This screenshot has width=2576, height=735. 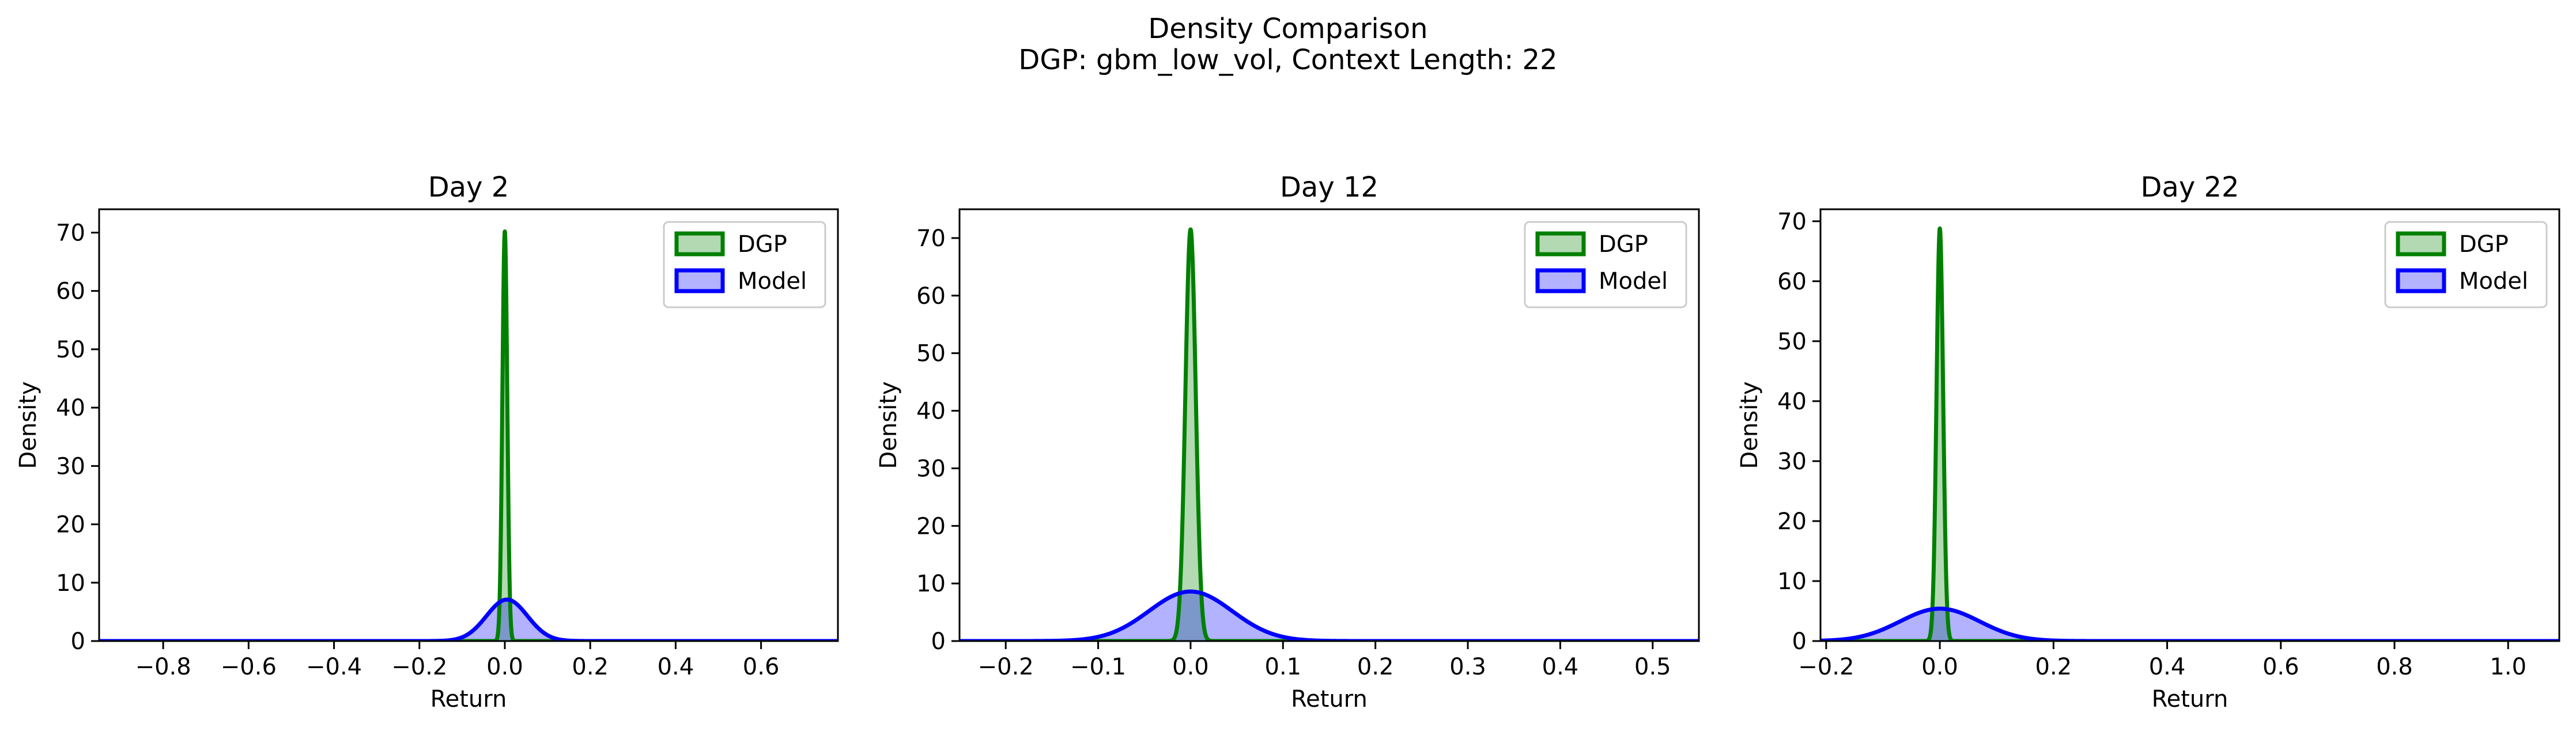 What do you see at coordinates (1098, 667) in the screenshot?
I see `x-tick-label: −0.1` at bounding box center [1098, 667].